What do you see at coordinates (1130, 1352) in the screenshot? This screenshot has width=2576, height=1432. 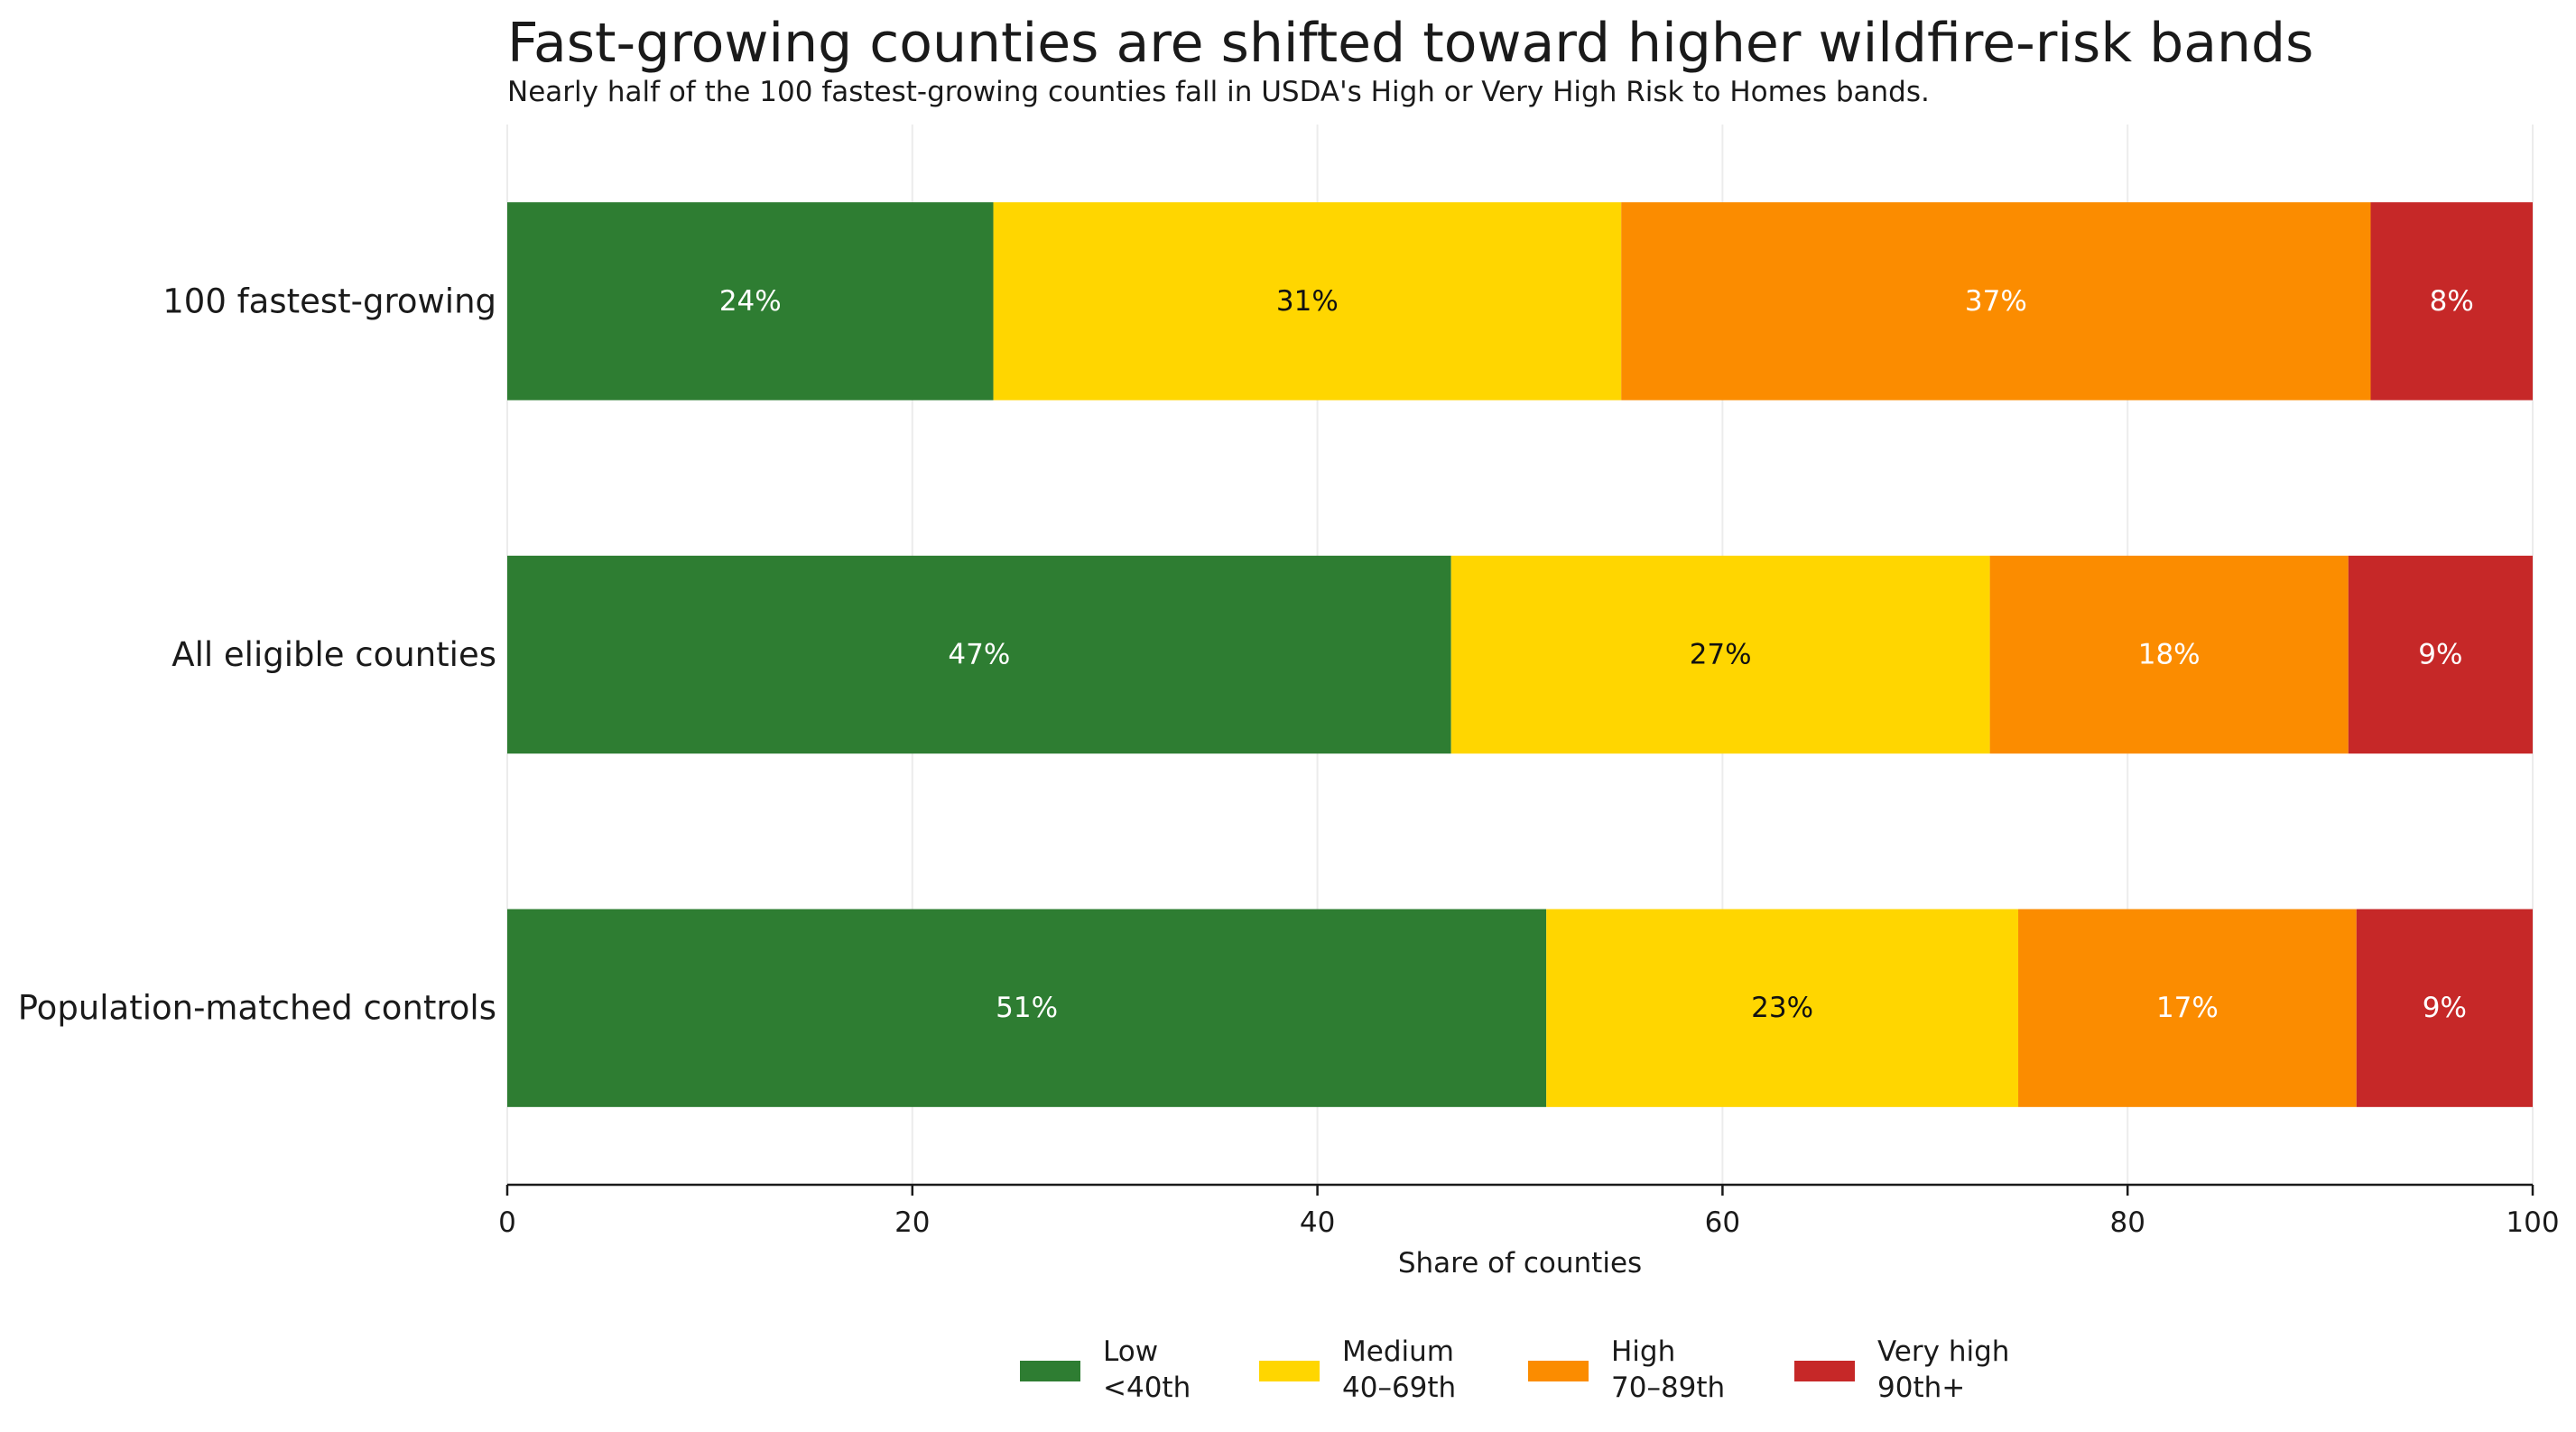 I see `legend-label: Low` at bounding box center [1130, 1352].